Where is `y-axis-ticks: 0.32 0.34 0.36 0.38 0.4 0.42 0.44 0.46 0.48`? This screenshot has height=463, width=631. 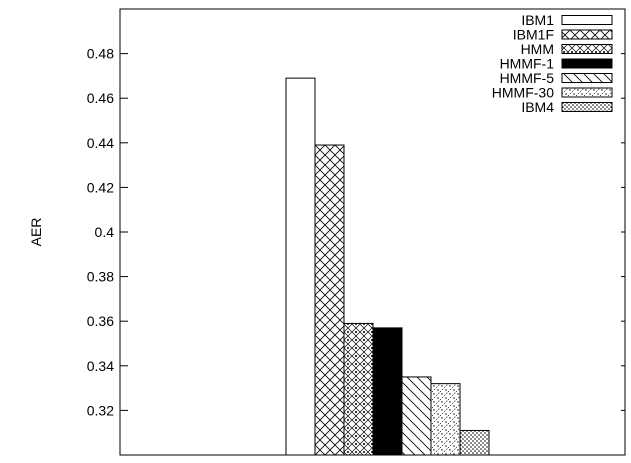 y-axis-ticks: 0.32 0.34 0.36 0.38 0.4 0.42 0.44 0.46 0.48 is located at coordinates (107, 232).